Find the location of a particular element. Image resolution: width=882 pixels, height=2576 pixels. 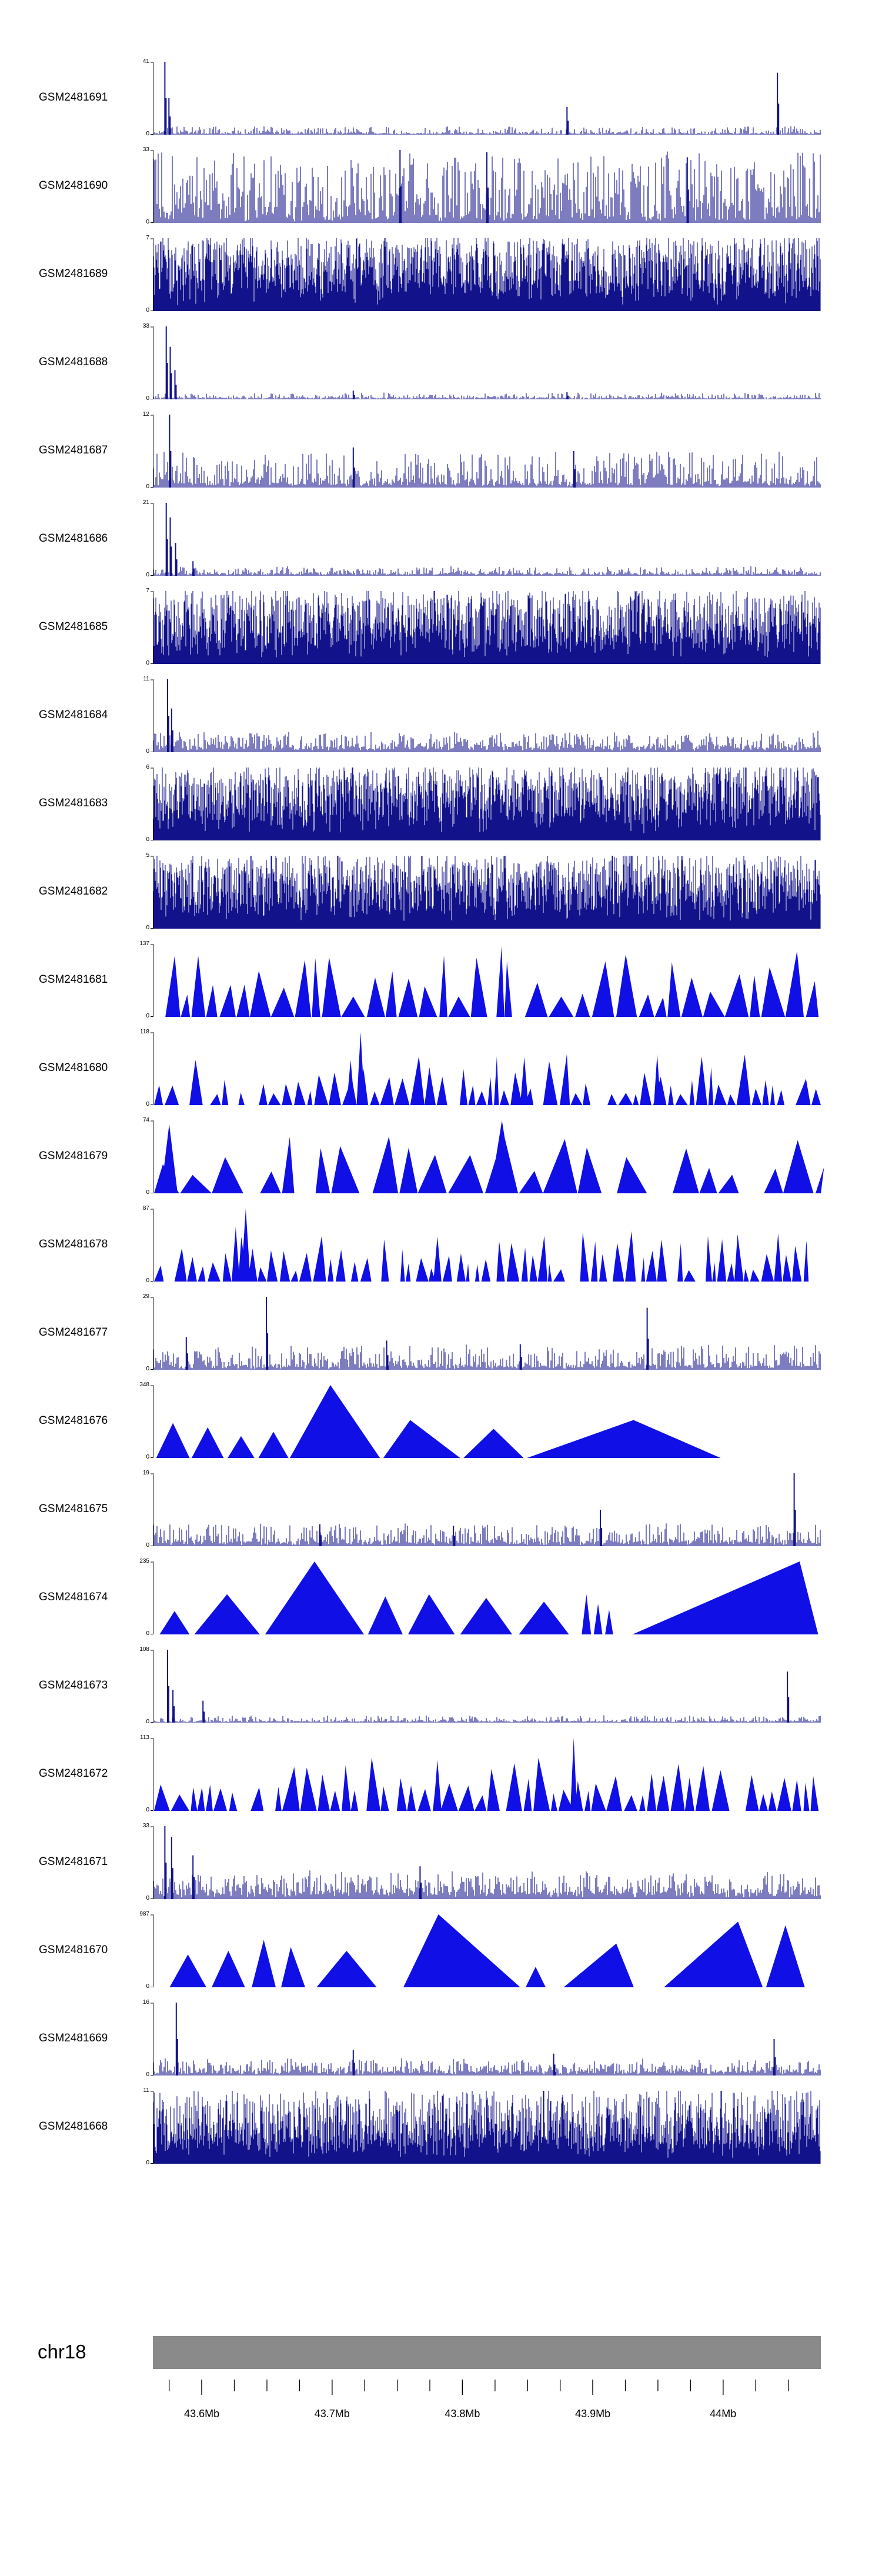

track-row: GSM2481674 235 0 is located at coordinates (441, 1600).